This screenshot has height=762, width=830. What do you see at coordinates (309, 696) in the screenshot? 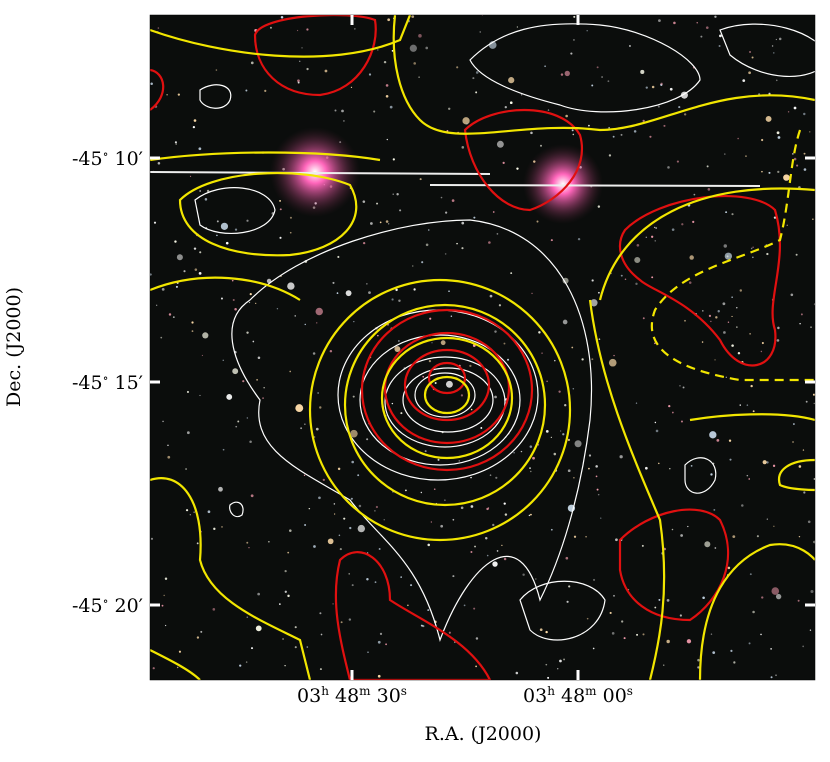
I see `tick-label-part: 03` at bounding box center [309, 696].